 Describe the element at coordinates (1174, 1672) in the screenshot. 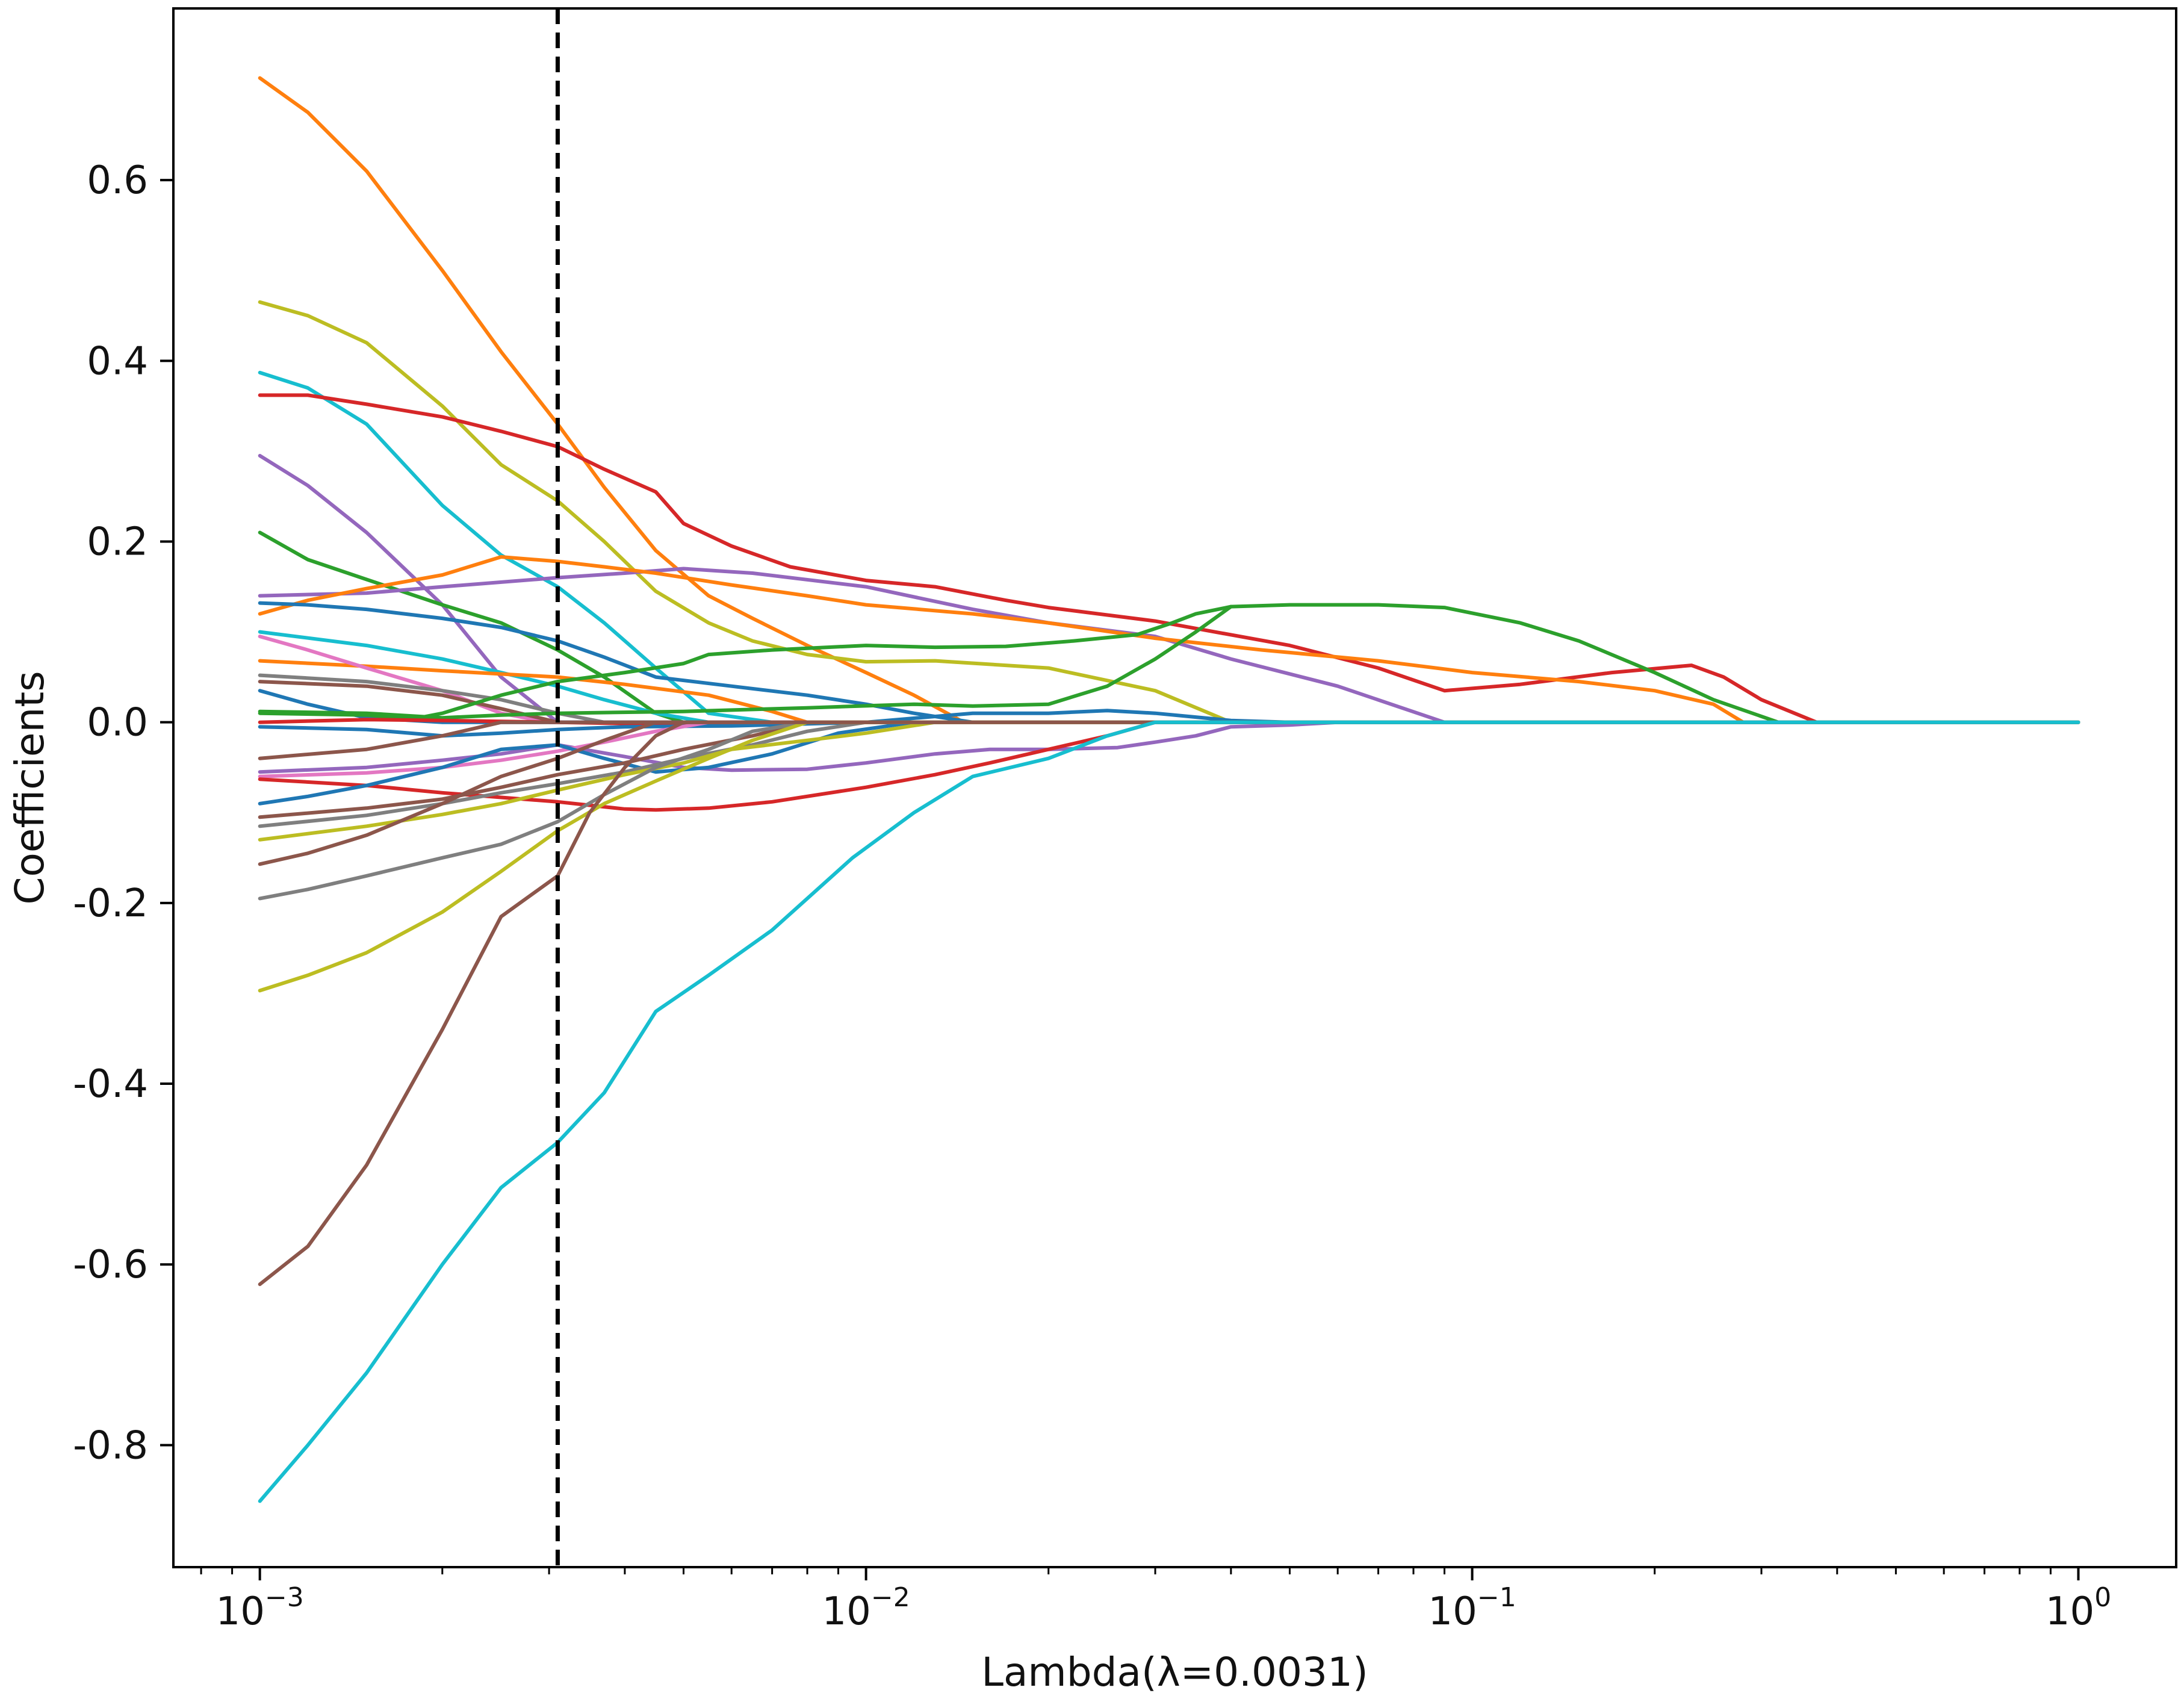

I see `x-axis-label: Lambda(λ=0.0031)` at that location.